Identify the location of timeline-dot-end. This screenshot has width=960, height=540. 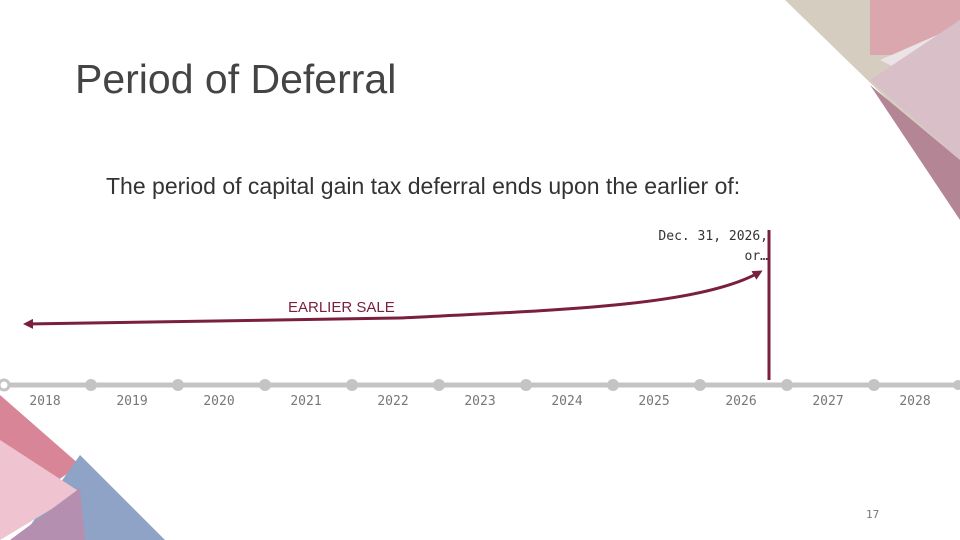
(956, 385).